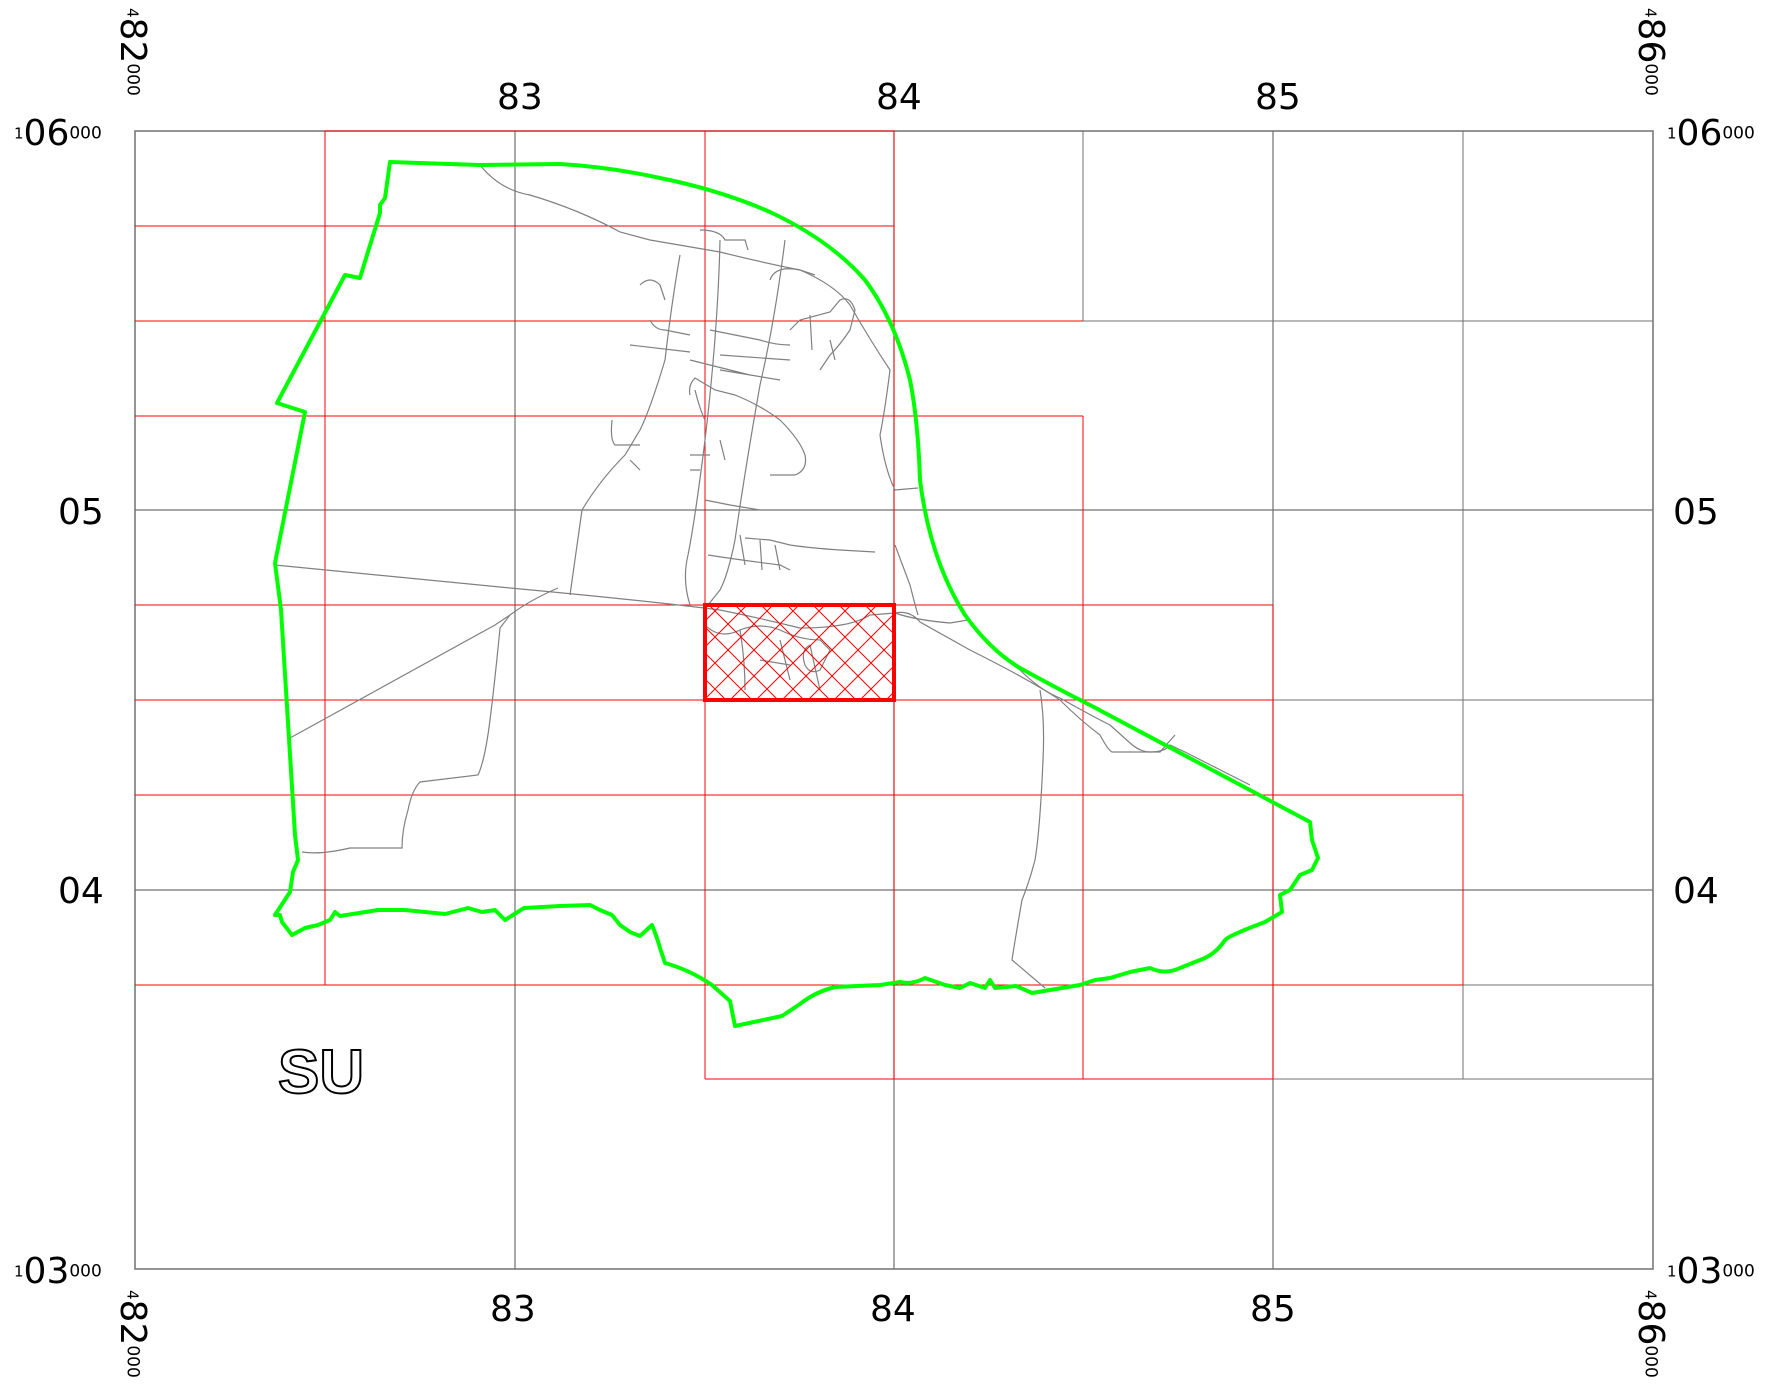 The image size is (1779, 1388). What do you see at coordinates (81, 891) in the screenshot?
I see `left-tick-04: 04` at bounding box center [81, 891].